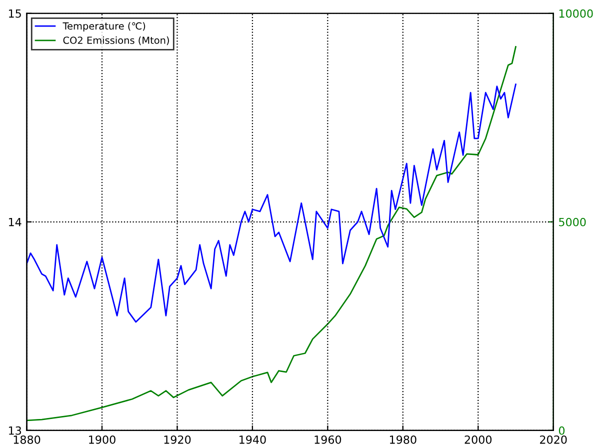 The image size is (595, 446). Describe the element at coordinates (478, 439) in the screenshot. I see `x-tick-label: 2000` at that location.